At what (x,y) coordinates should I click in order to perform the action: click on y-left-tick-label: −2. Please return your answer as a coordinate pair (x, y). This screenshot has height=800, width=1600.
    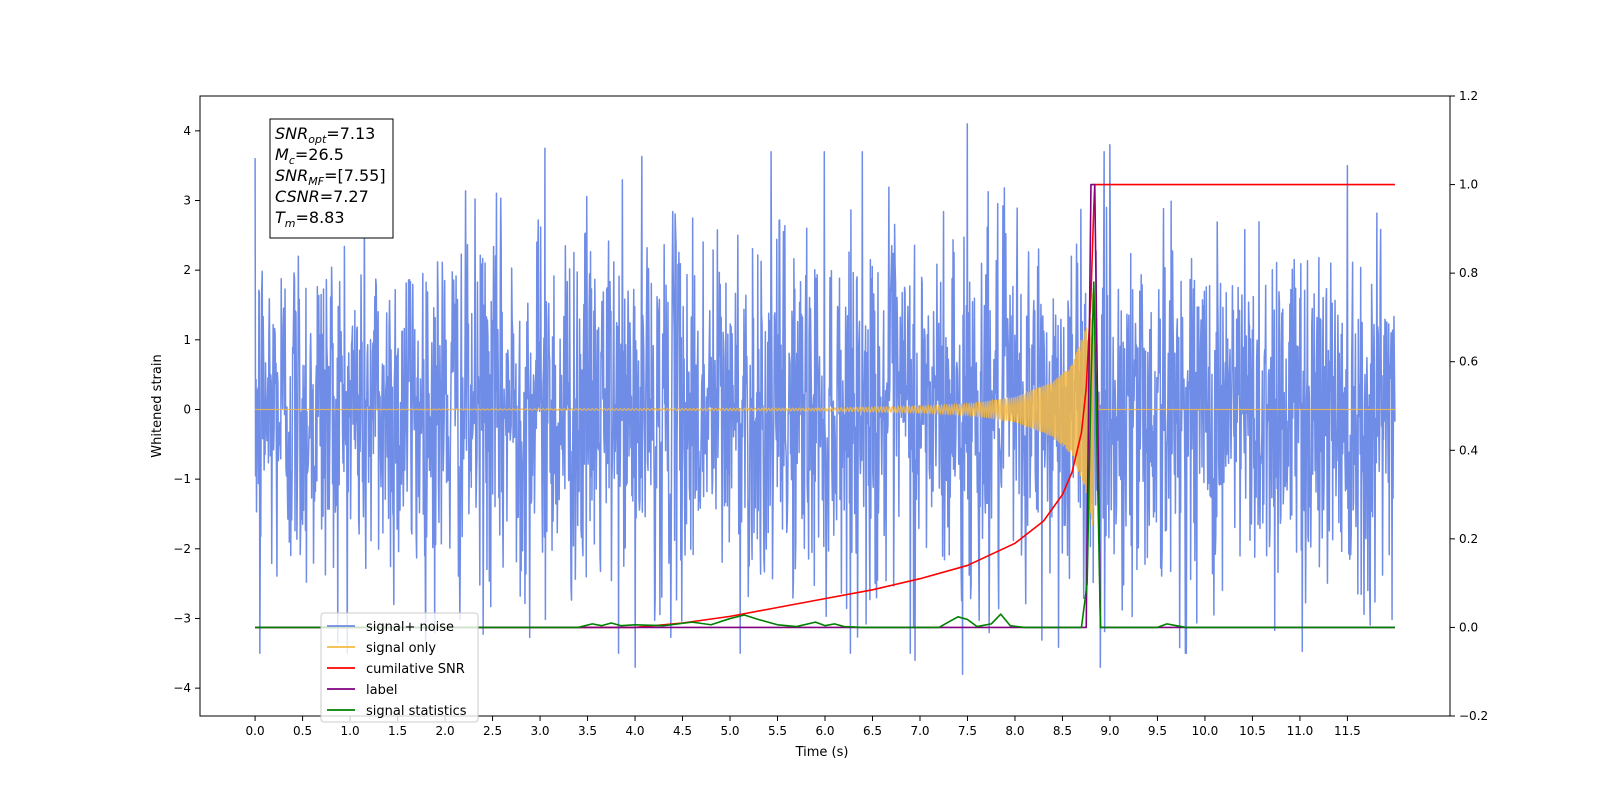
    Looking at the image, I should click on (182, 549).